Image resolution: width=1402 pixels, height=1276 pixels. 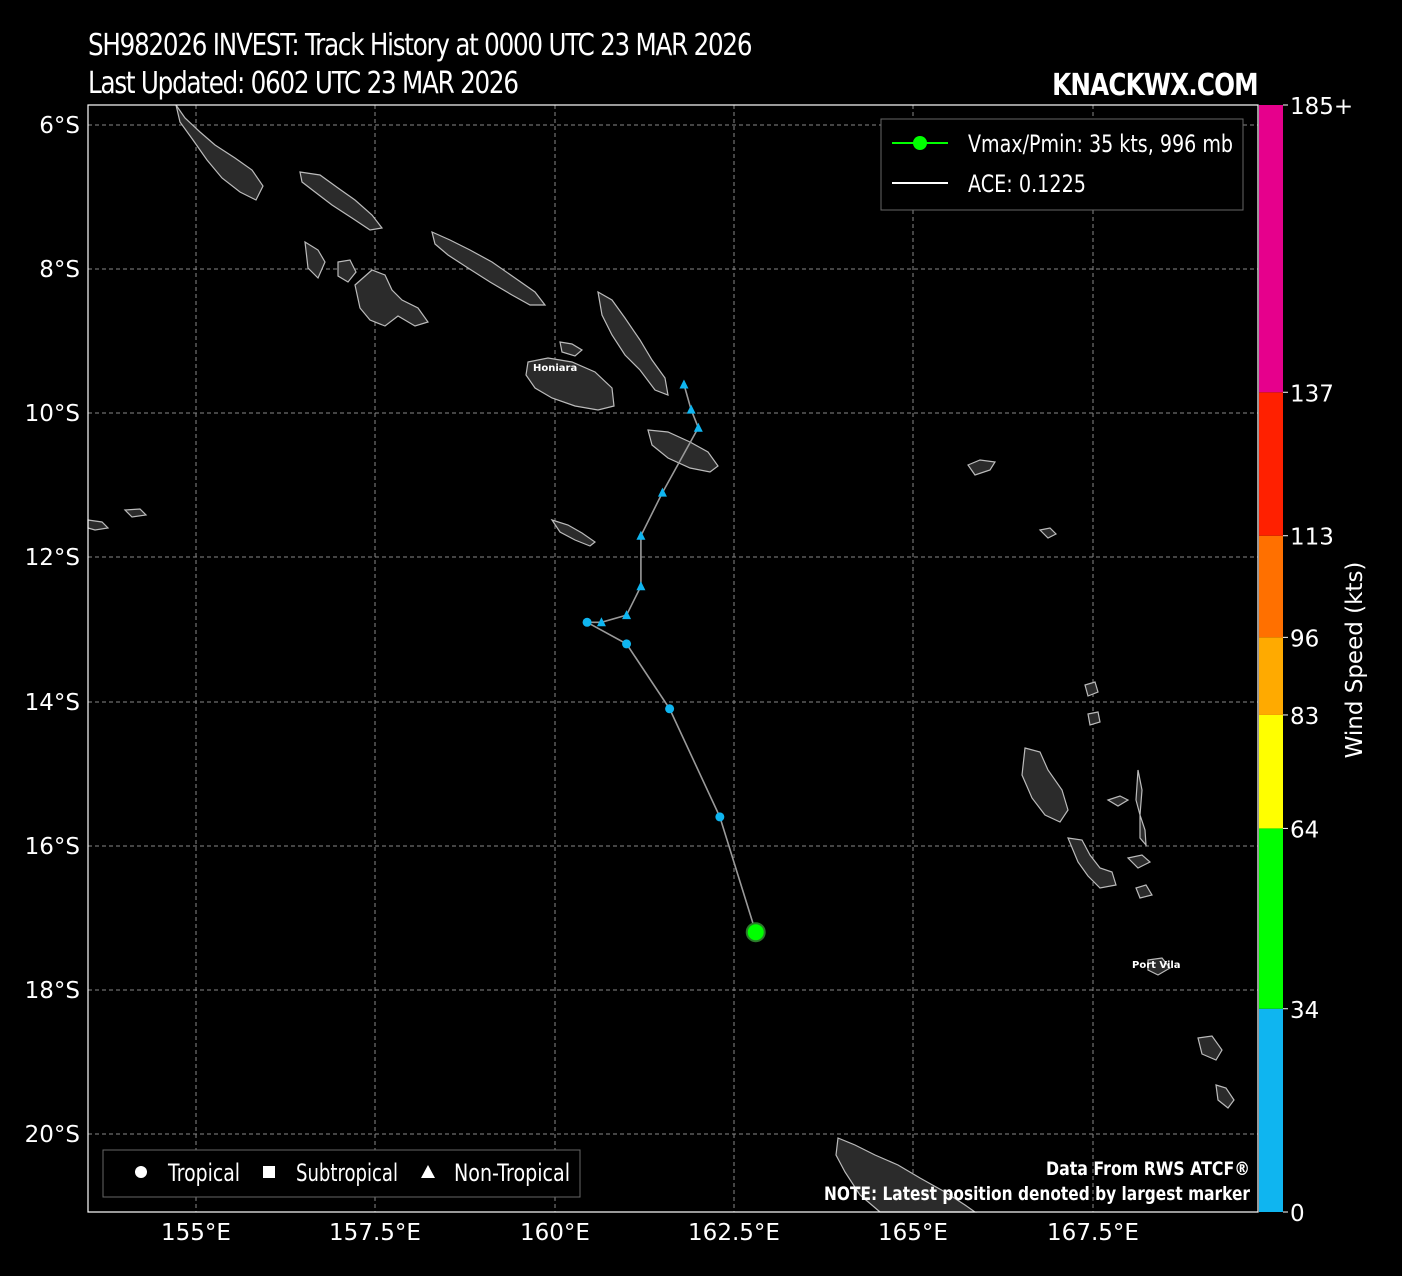 What do you see at coordinates (52, 558) in the screenshot?
I see `lat-tick-12s: 12°S` at bounding box center [52, 558].